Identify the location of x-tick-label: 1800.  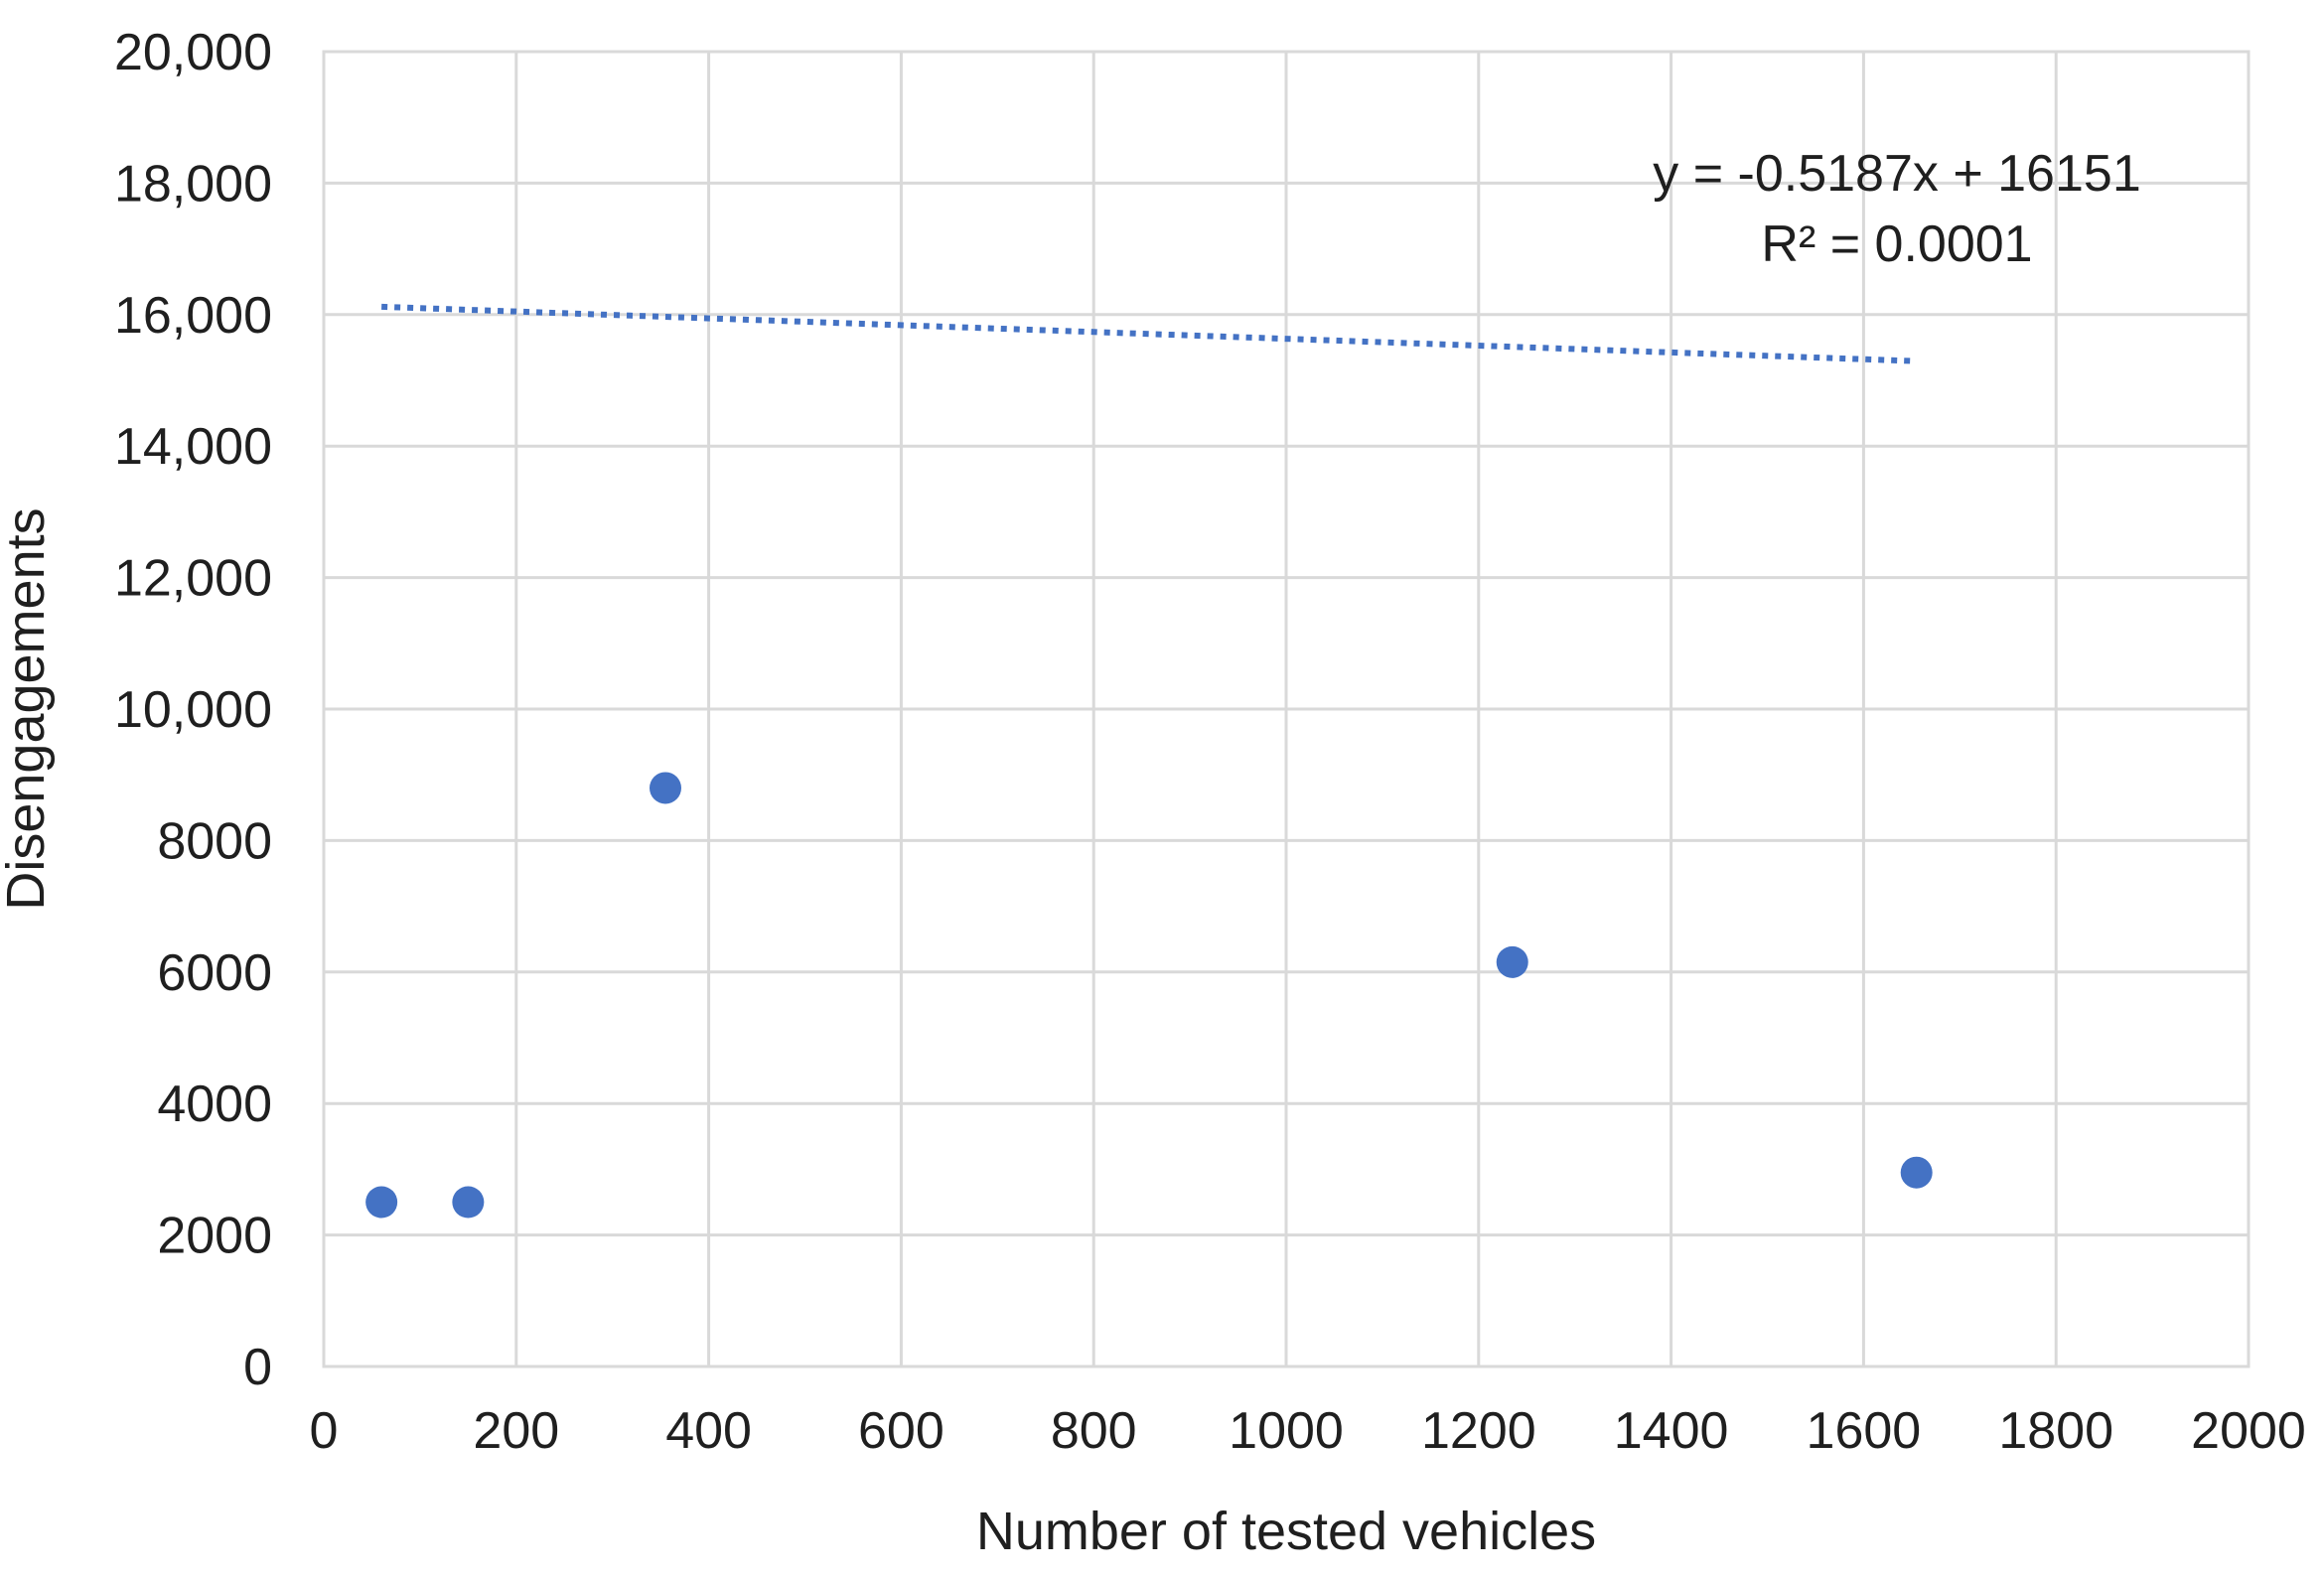
(2055, 1431).